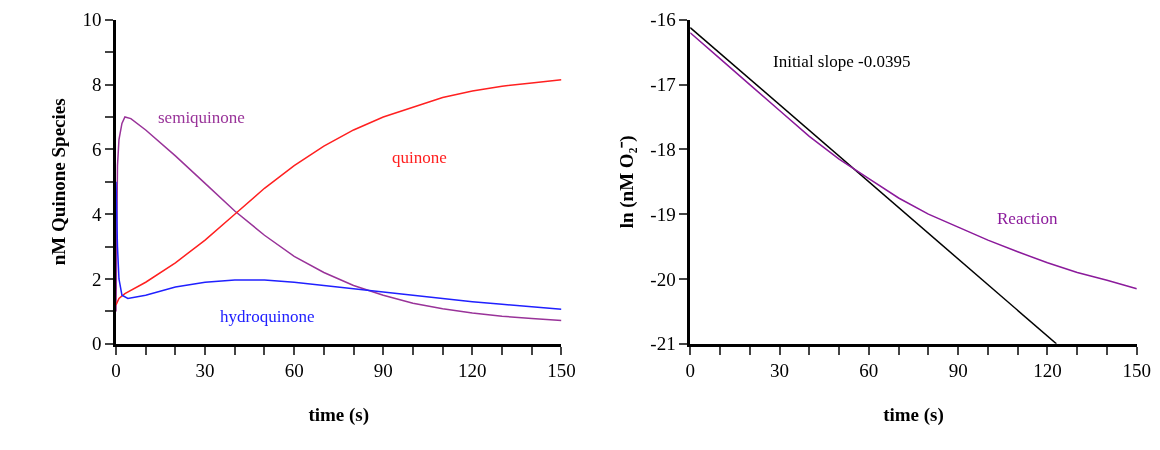 The width and height of the screenshot is (1160, 450). I want to click on y-axis-title: ln (nM O₂⁻), so click(627, 182).